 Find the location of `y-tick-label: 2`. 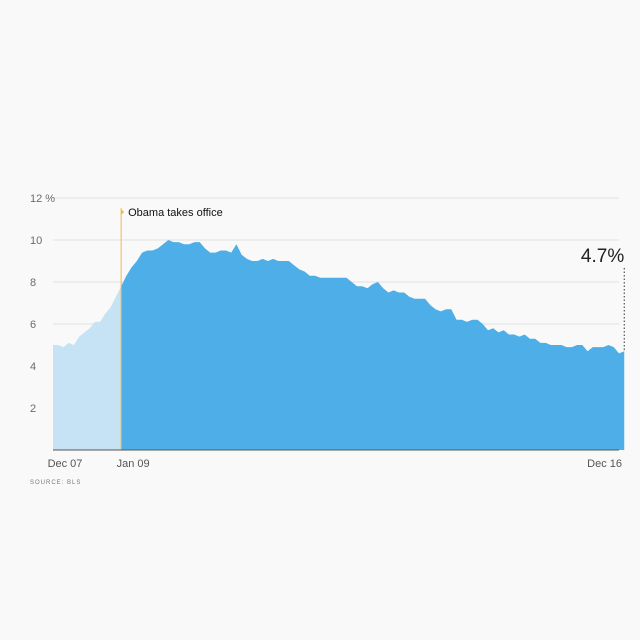

y-tick-label: 2 is located at coordinates (33, 409).